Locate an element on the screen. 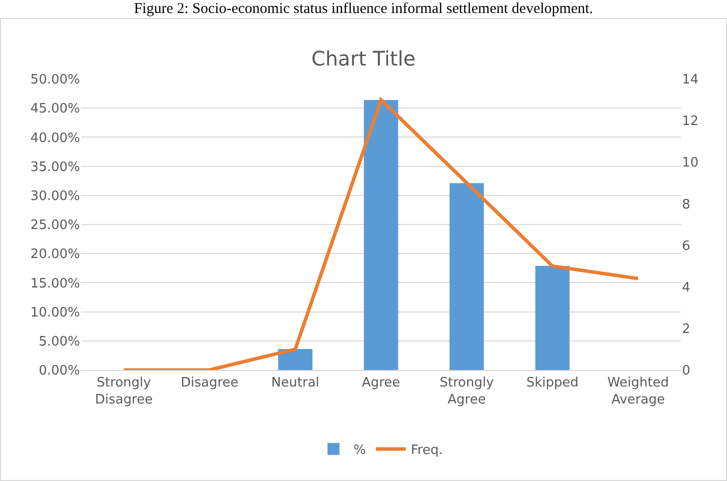 Image resolution: width=727 pixels, height=481 pixels. y2-tick-label: 6 is located at coordinates (686, 246).